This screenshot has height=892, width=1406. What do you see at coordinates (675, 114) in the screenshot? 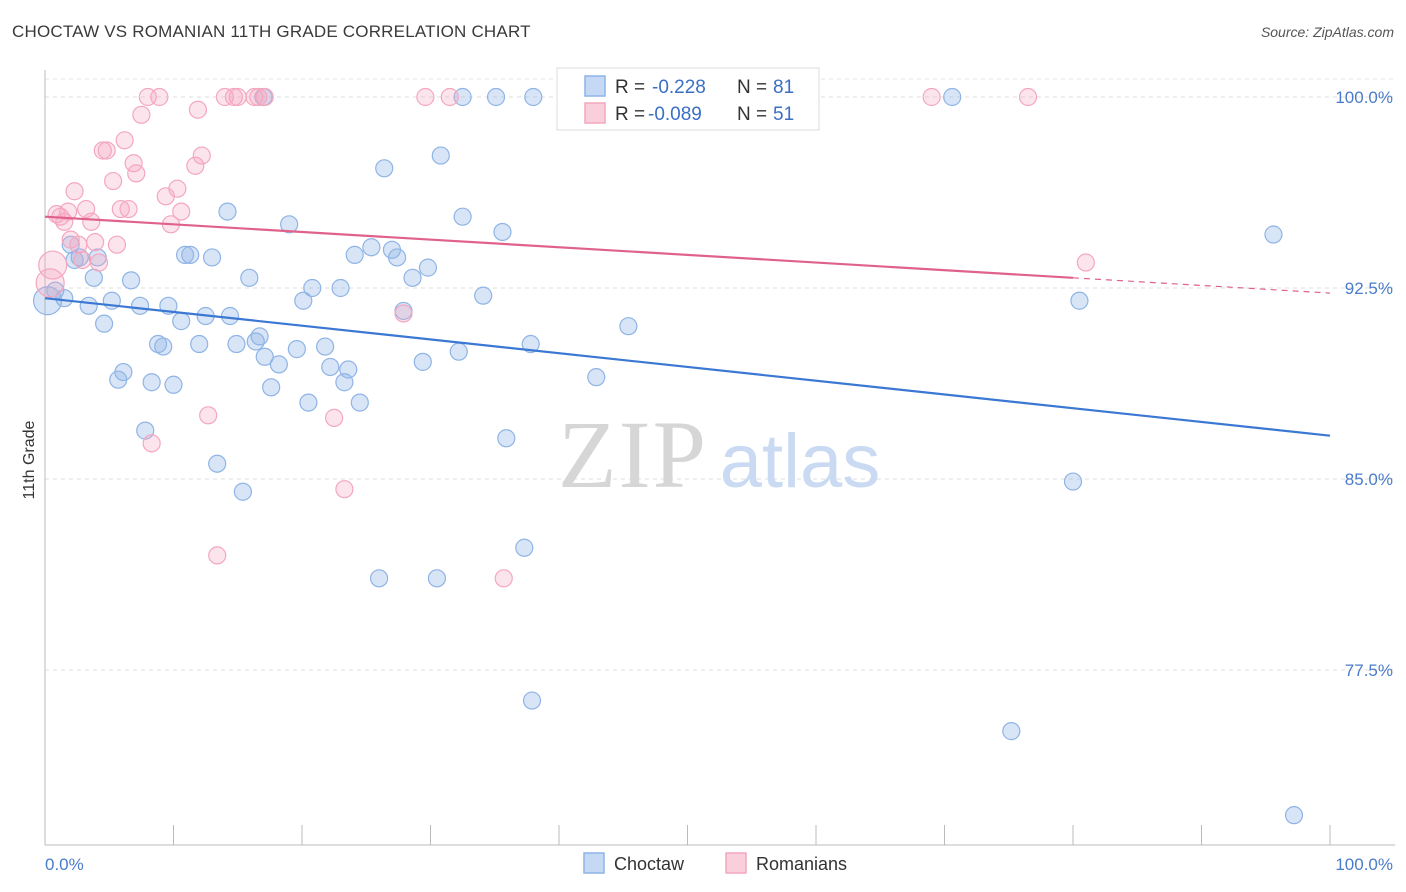
I see `legend-r-value-romanians: -0.089` at bounding box center [675, 114].